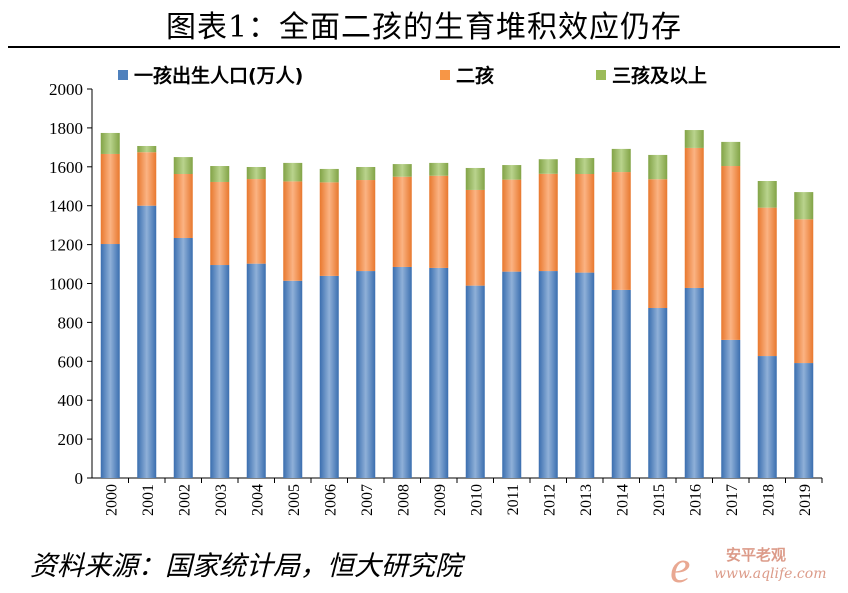  What do you see at coordinates (66, 206) in the screenshot?
I see `y-tick-label: 1400` at bounding box center [66, 206].